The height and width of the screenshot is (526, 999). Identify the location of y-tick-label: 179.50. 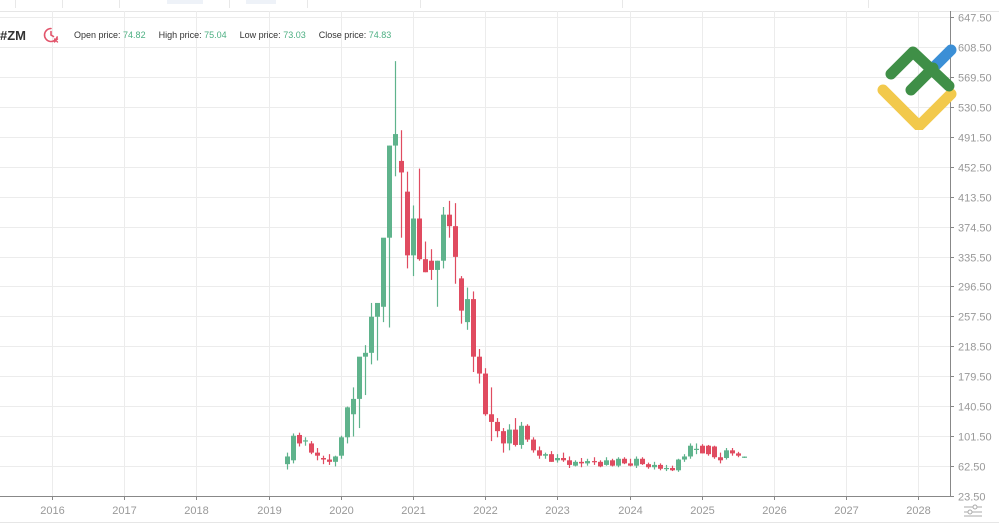
(975, 378).